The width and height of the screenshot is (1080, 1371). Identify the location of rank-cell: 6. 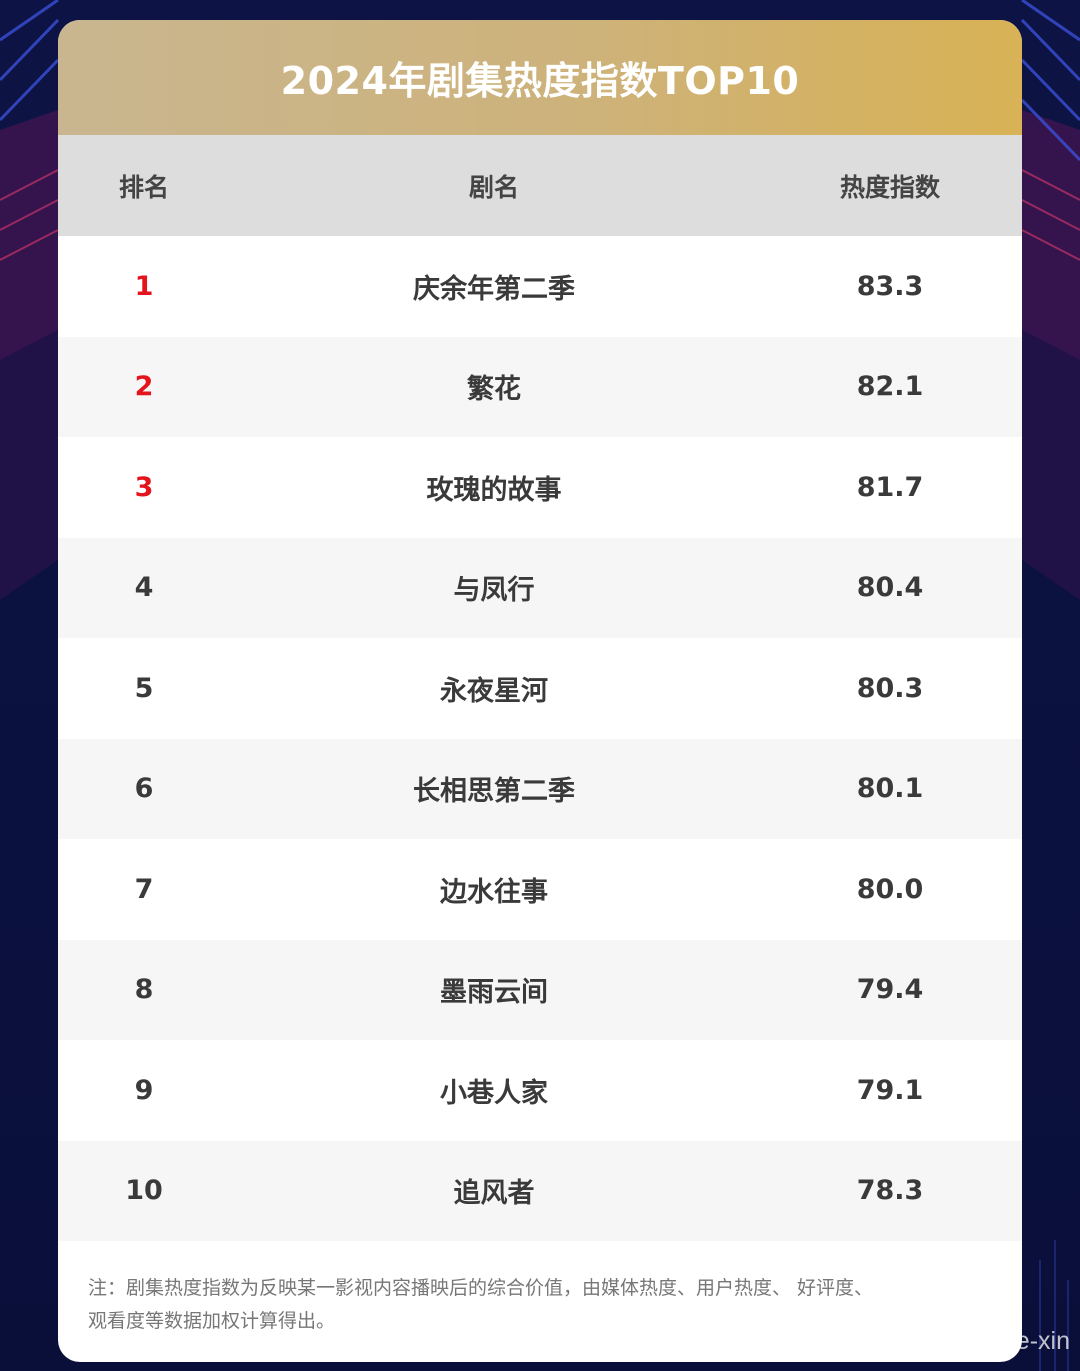
(144, 789).